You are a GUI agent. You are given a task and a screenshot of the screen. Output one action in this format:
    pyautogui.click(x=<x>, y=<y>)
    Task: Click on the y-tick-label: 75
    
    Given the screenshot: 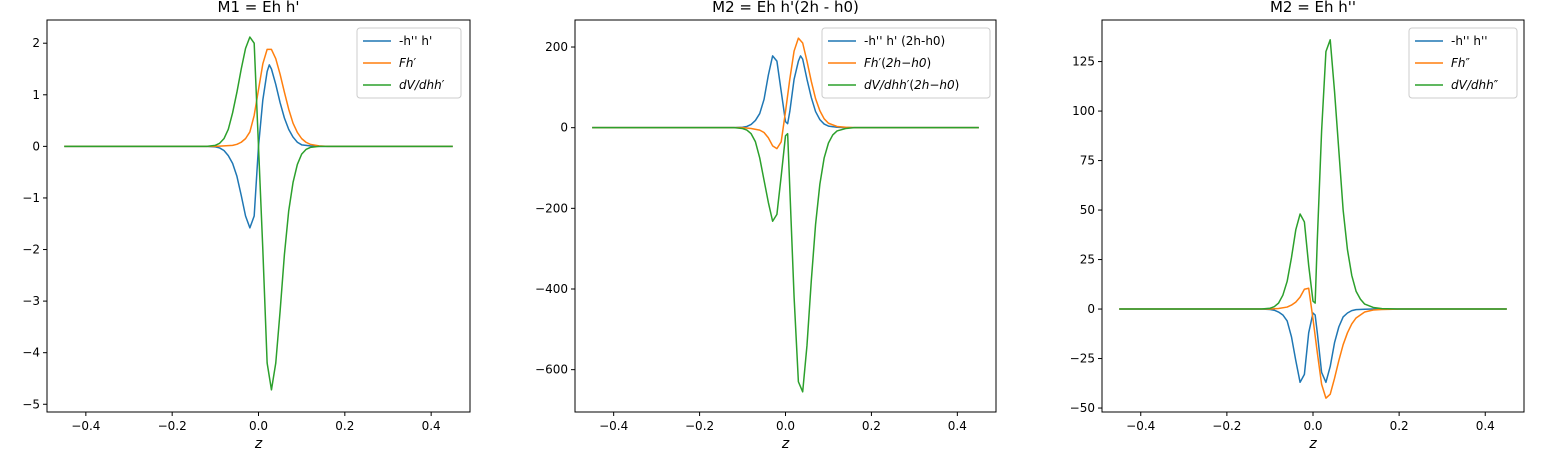 What is the action you would take?
    pyautogui.click(x=1087, y=161)
    